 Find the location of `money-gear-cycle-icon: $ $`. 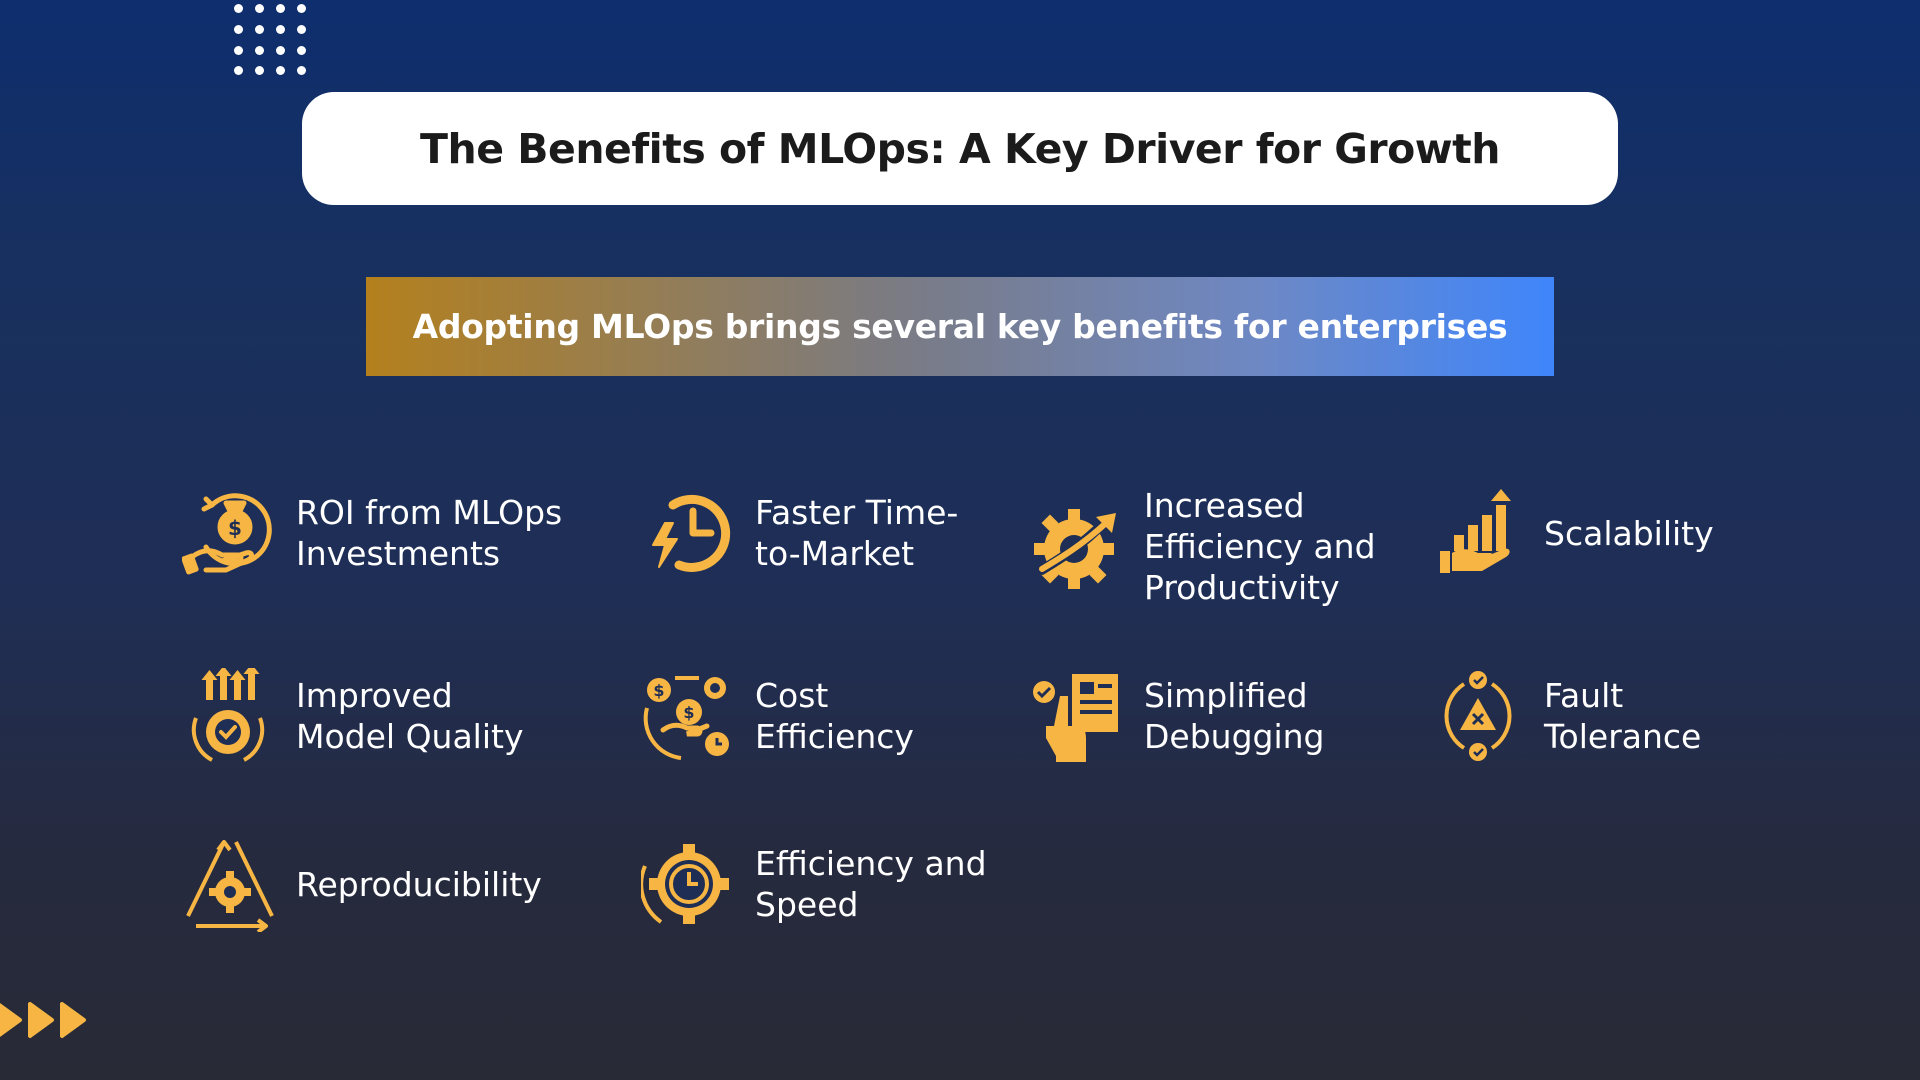

money-gear-cycle-icon: $ $ is located at coordinates (689, 716).